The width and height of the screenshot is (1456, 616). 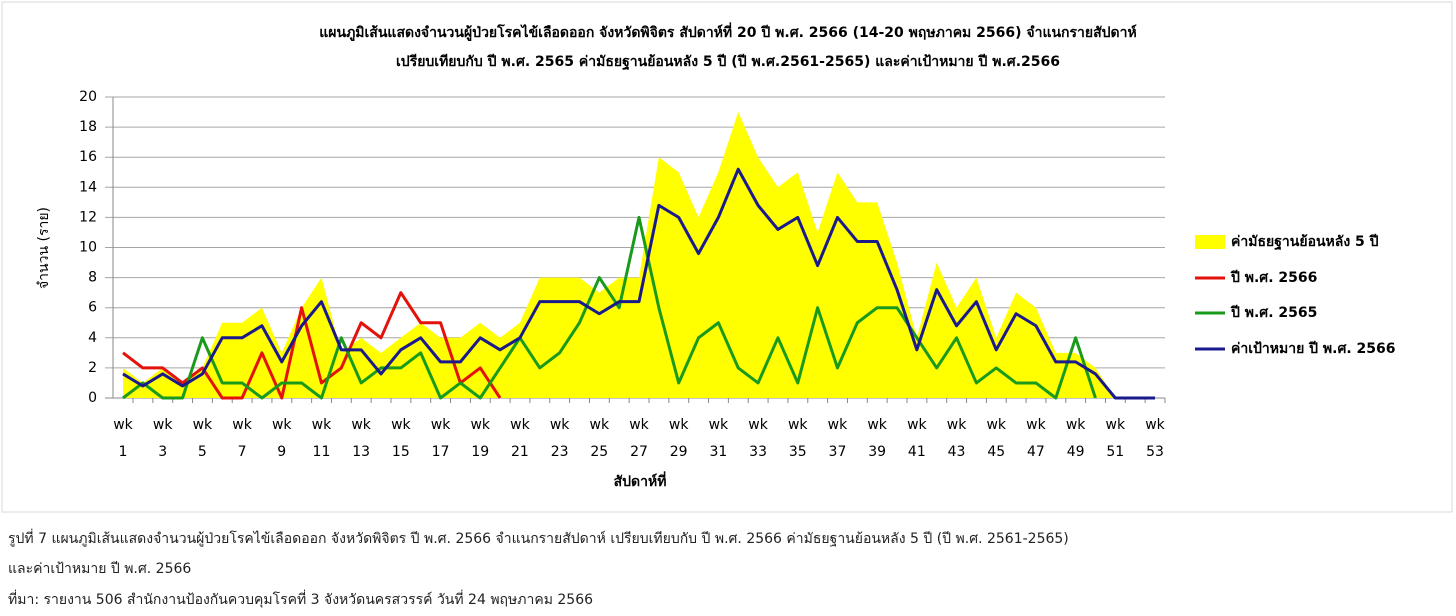 I want to click on legend-swatch, so click(x=1210, y=242).